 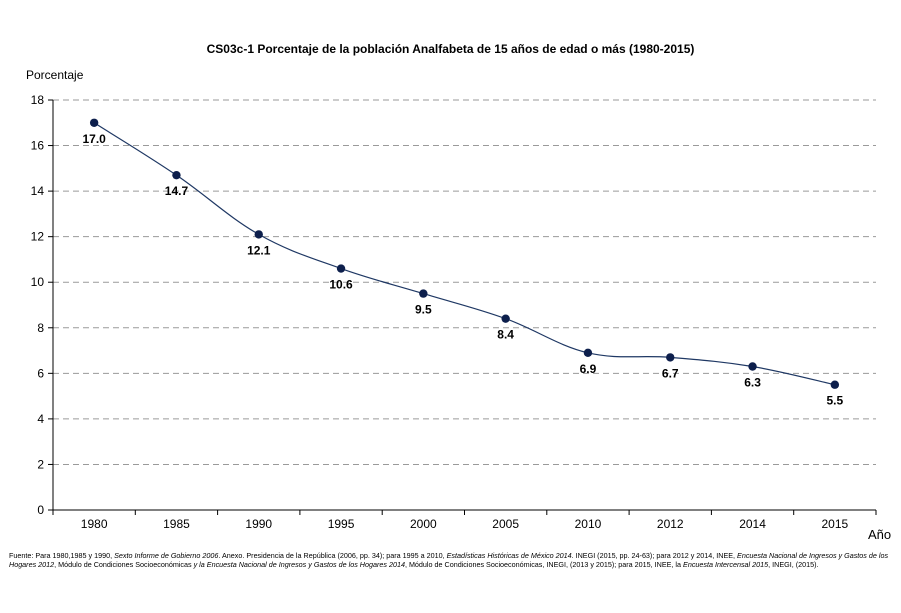 I want to click on y-tick-label: 12, so click(x=38, y=237).